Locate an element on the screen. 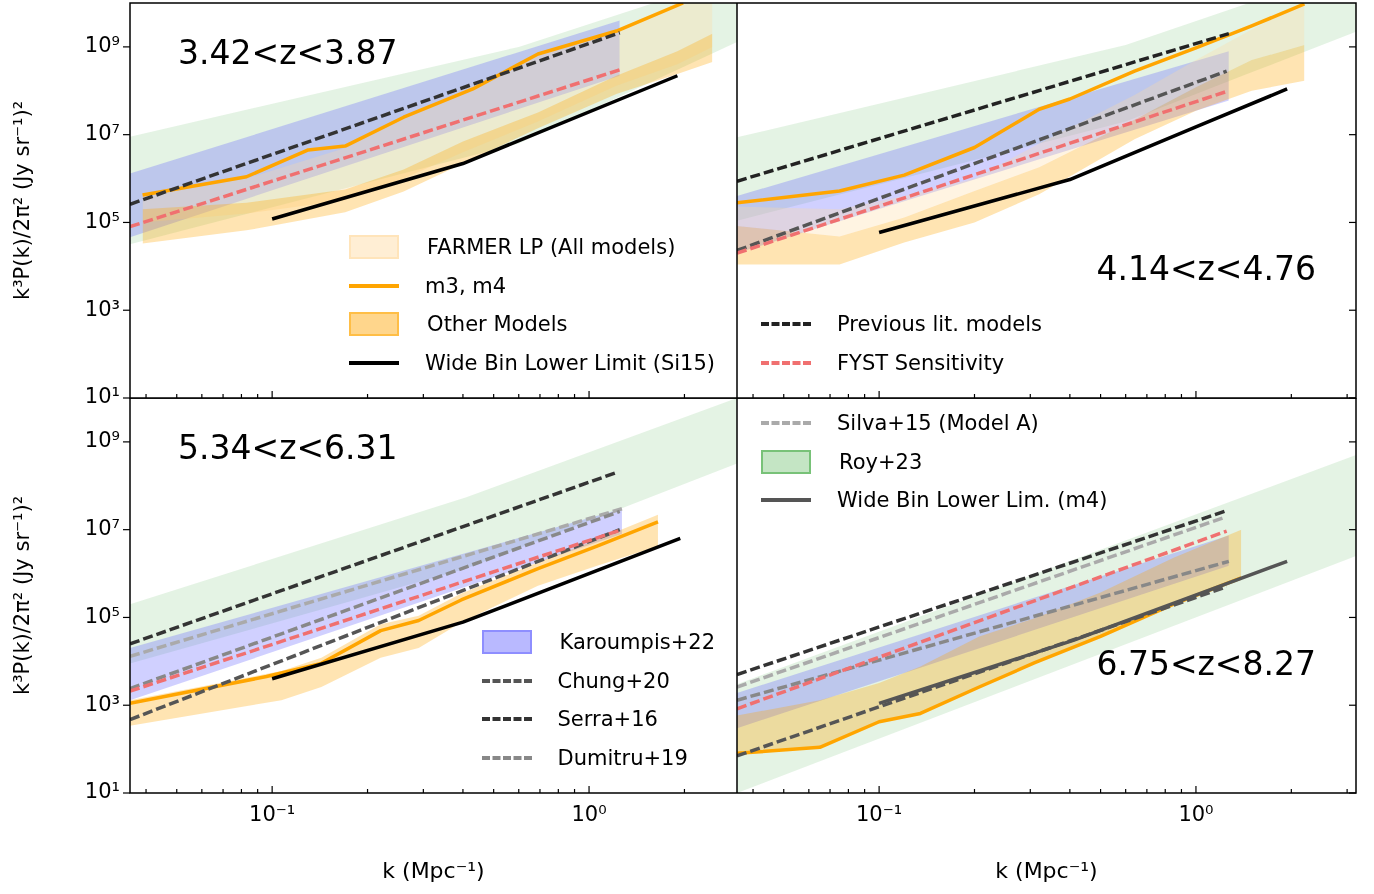 The height and width of the screenshot is (894, 1374). annotation: 5.34<z<6.31 is located at coordinates (288, 447).